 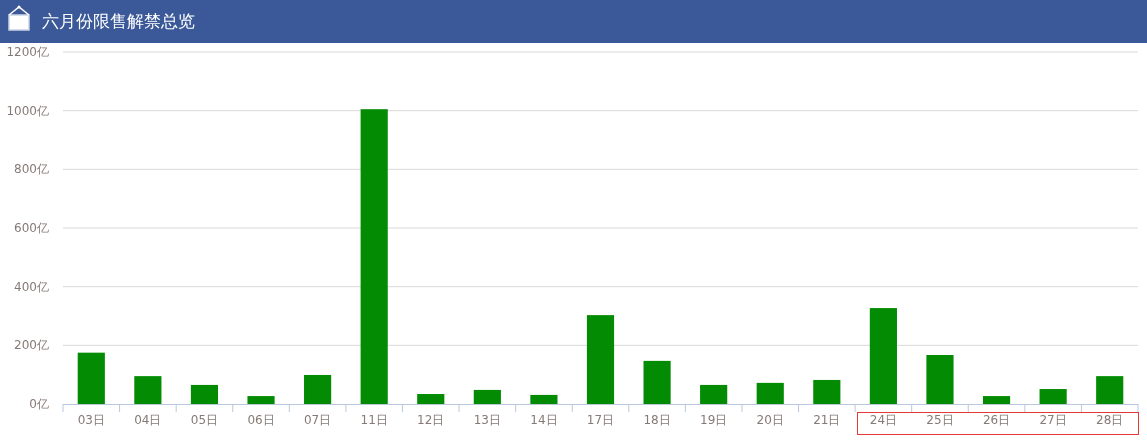 What do you see at coordinates (31, 169) in the screenshot?
I see `y-tick-label: 800亿` at bounding box center [31, 169].